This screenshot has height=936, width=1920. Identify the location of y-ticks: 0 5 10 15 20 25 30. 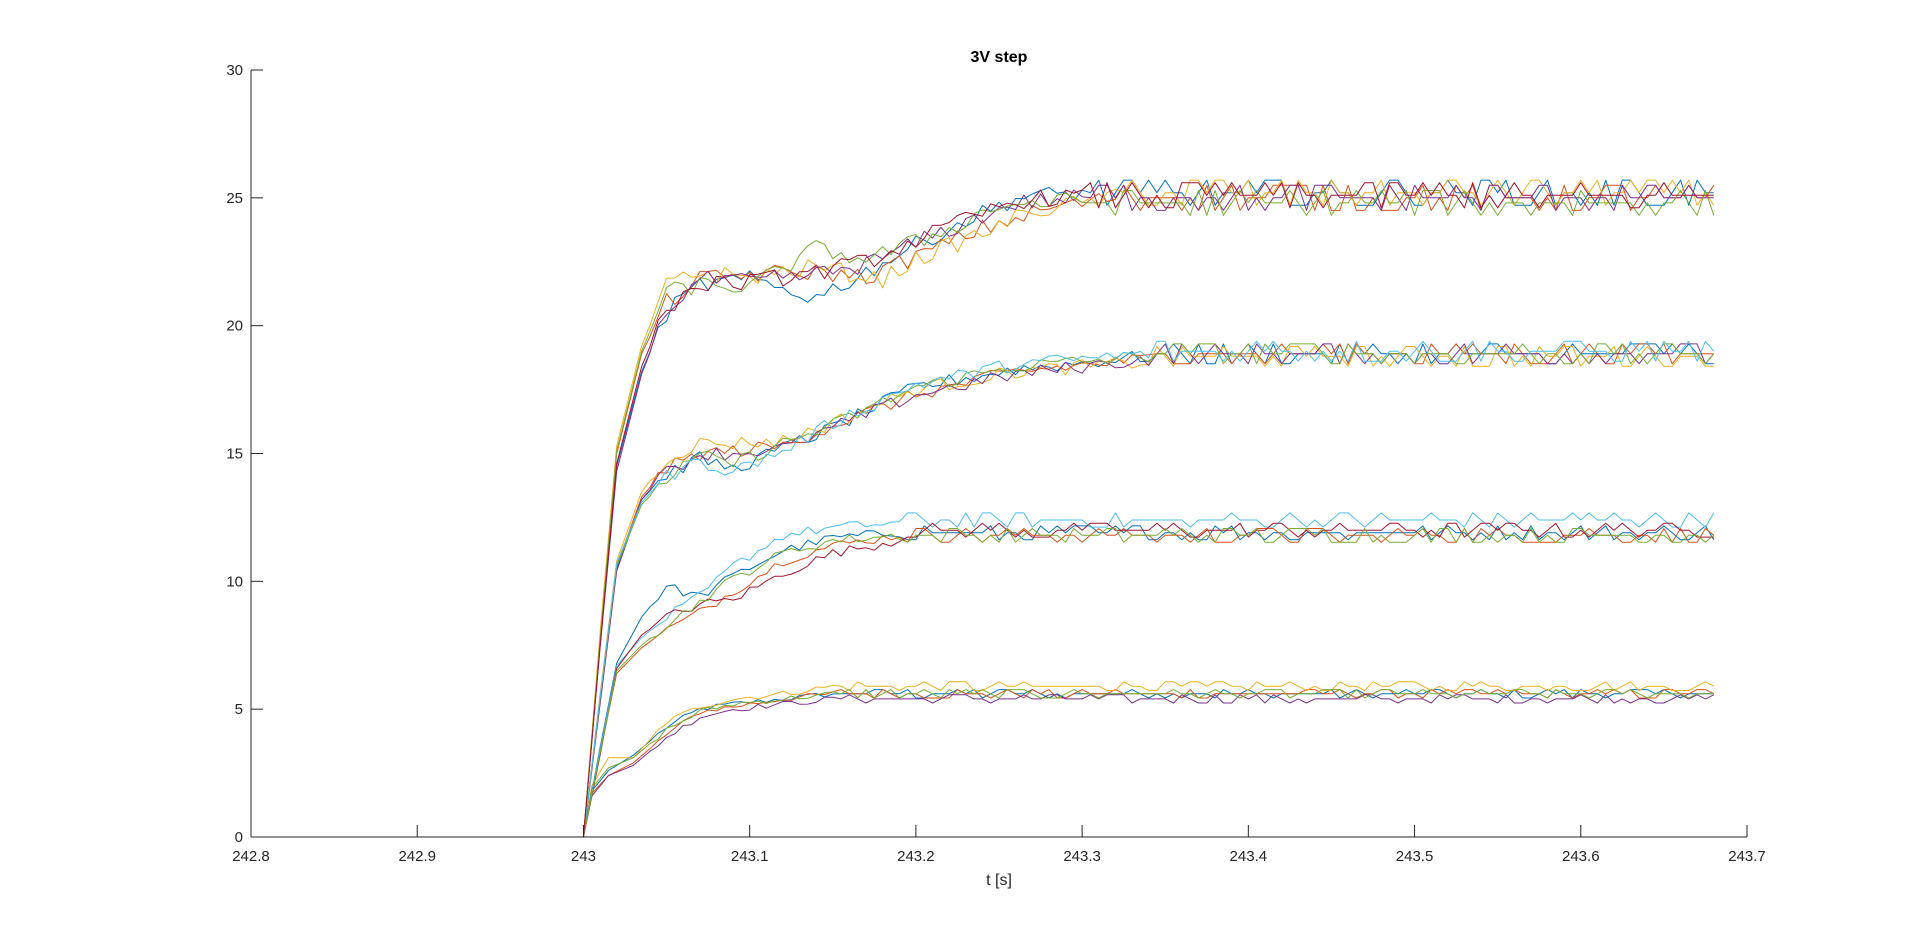
(244, 454).